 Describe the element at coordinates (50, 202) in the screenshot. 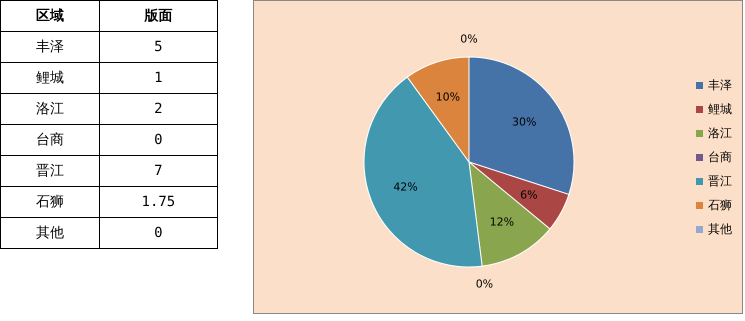

I see `category-label: 石狮` at that location.